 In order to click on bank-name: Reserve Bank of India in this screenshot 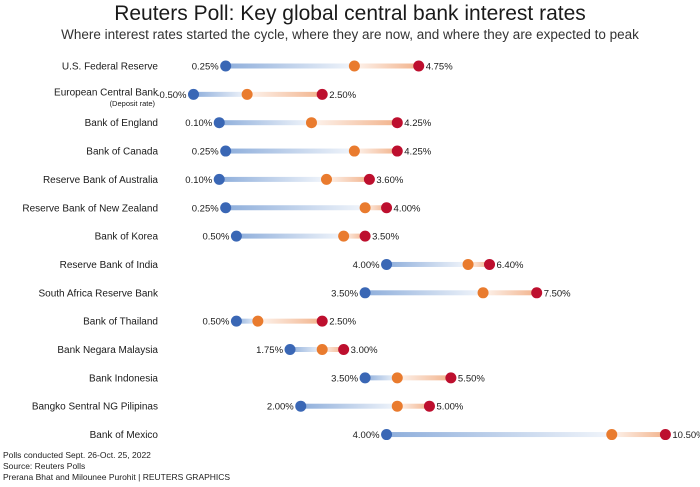, I will do `click(109, 265)`.